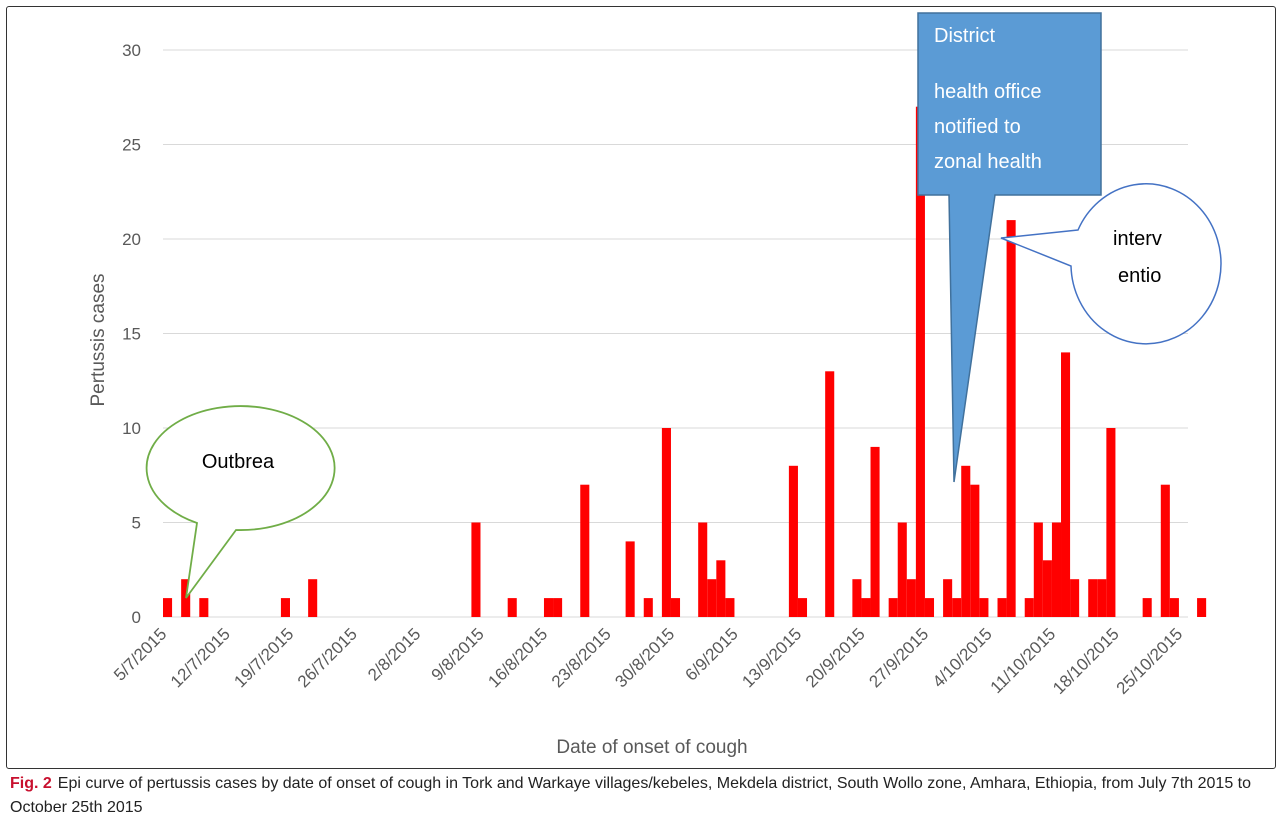 Image resolution: width=1284 pixels, height=833 pixels. I want to click on y-tick-label: 25, so click(131, 145).